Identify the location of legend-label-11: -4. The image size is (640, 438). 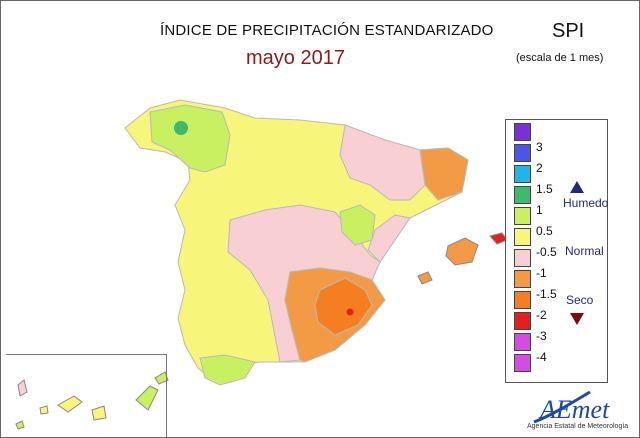
(541, 357).